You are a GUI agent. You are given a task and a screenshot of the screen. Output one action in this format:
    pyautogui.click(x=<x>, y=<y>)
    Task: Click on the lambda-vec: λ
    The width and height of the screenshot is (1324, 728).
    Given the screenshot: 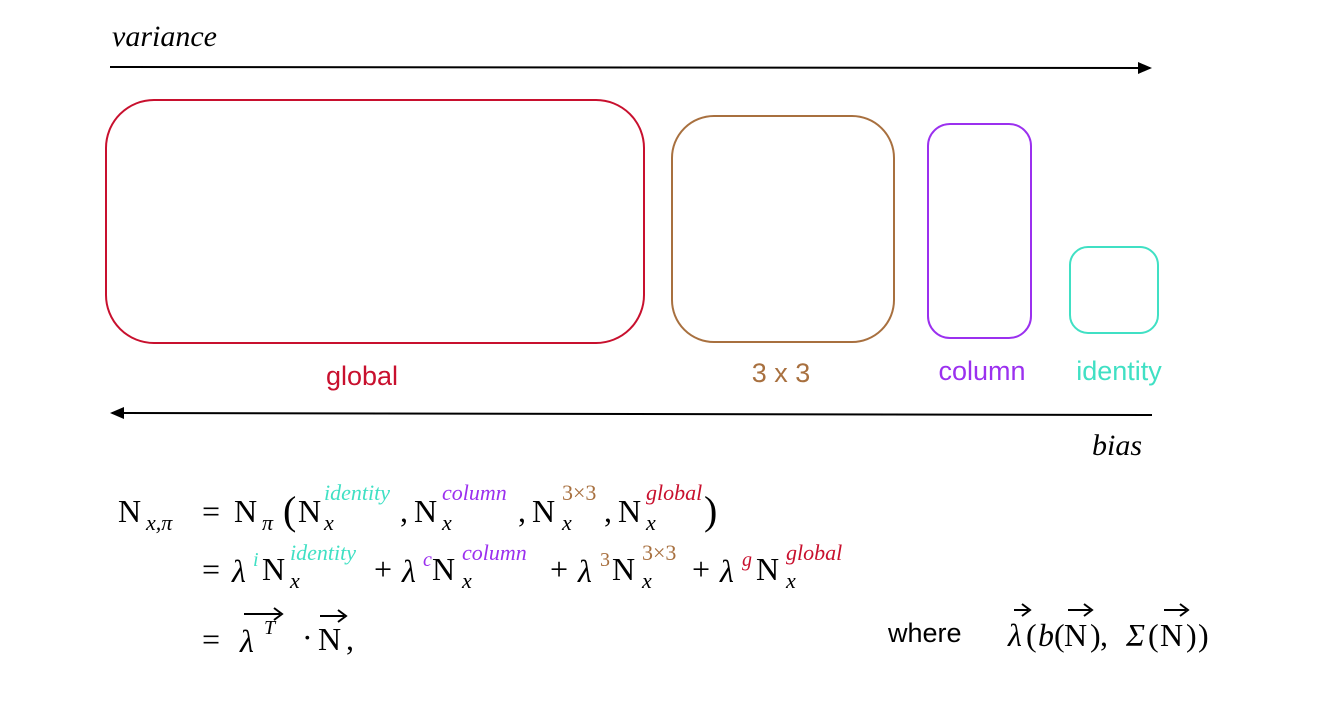 What is the action you would take?
    pyautogui.click(x=246, y=641)
    